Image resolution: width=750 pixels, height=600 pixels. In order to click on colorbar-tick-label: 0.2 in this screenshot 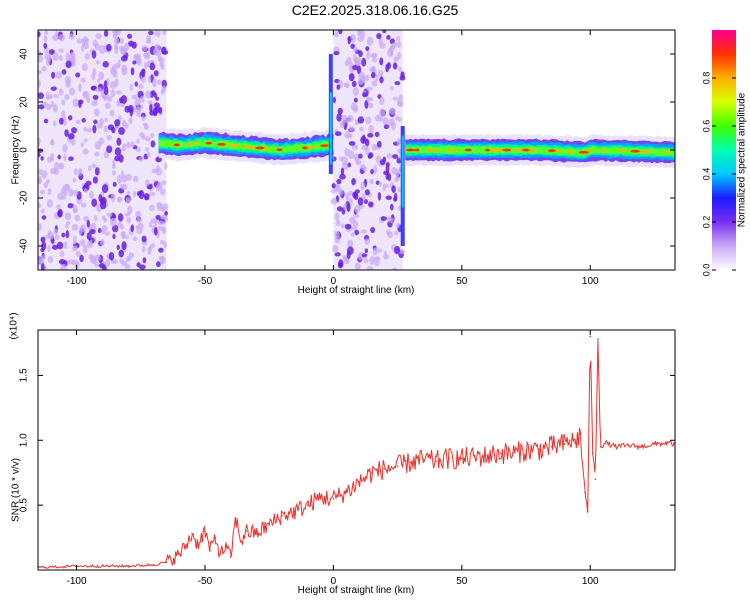, I will do `click(706, 222)`.